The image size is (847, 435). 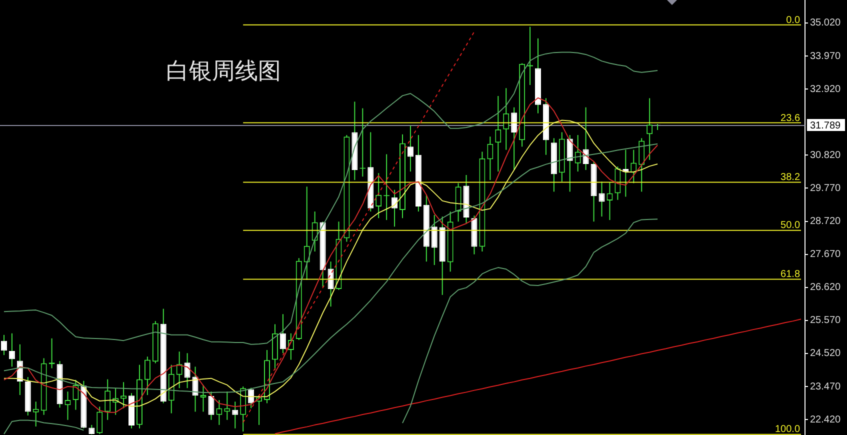 What do you see at coordinates (826, 320) in the screenshot?
I see `y-tick-label: 25.570` at bounding box center [826, 320].